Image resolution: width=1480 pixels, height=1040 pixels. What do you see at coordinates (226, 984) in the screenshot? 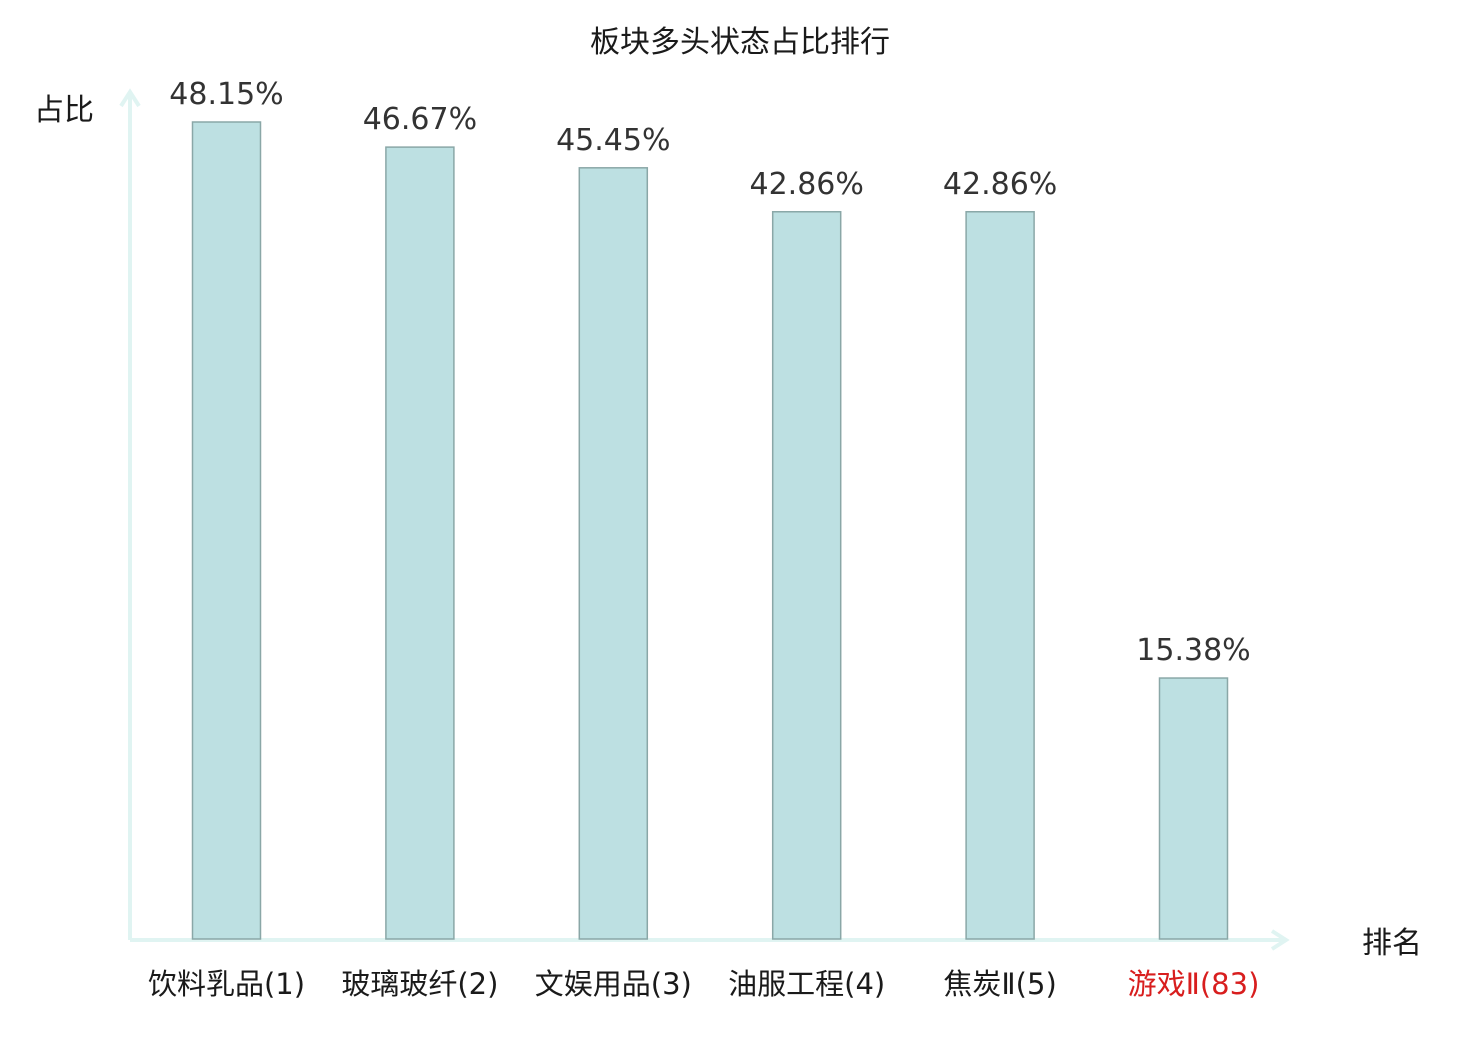
I see `category-label: 饮料乳品(1)` at bounding box center [226, 984].